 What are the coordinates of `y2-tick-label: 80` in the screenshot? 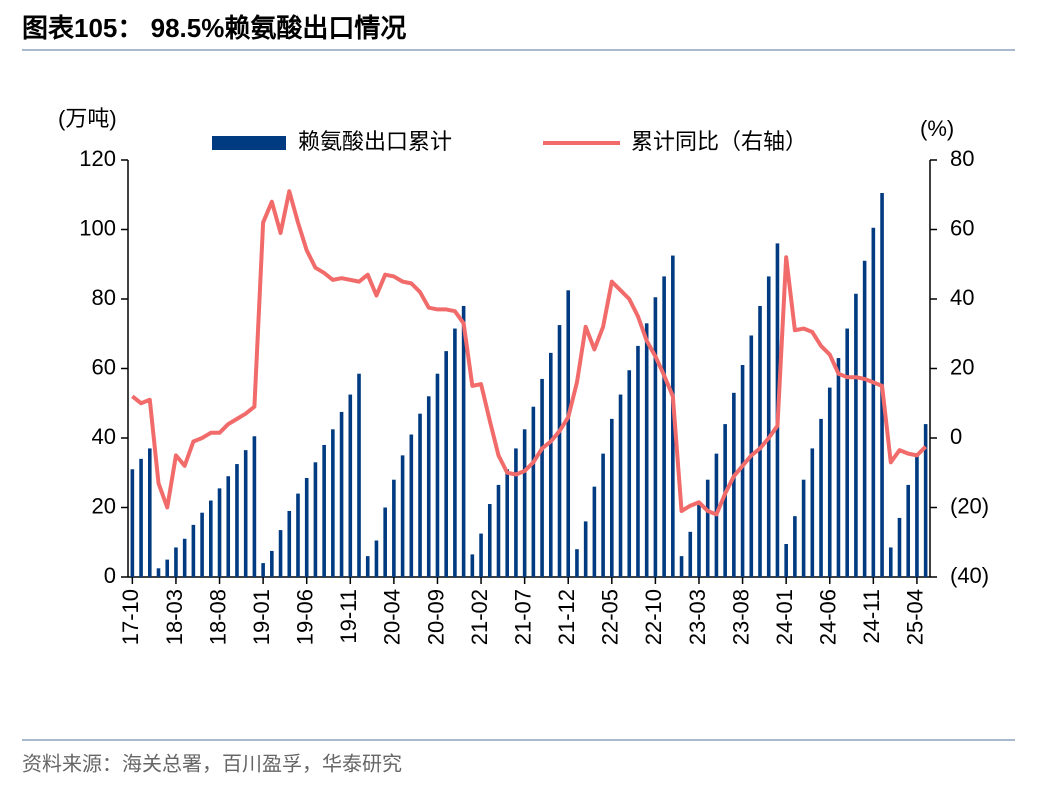 It's located at (962, 158).